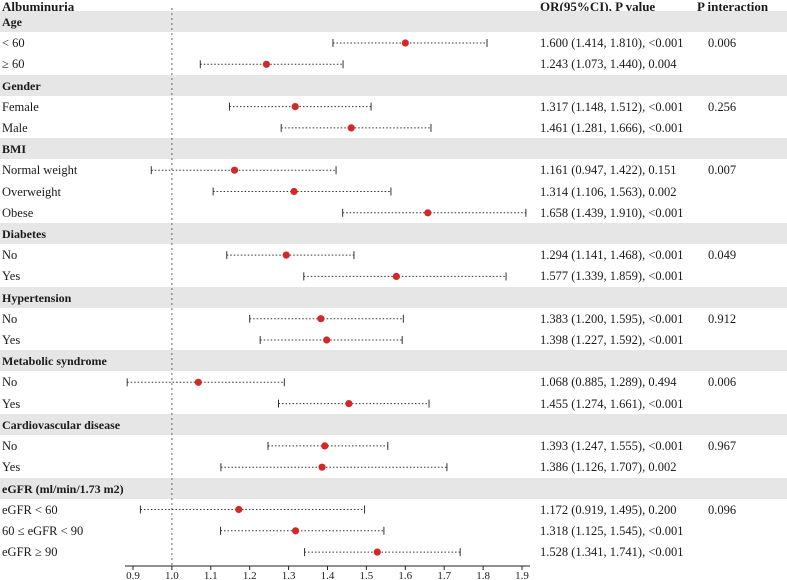 This screenshot has height=580, width=787. I want to click on x-tick-label: 1.8, so click(483, 575).